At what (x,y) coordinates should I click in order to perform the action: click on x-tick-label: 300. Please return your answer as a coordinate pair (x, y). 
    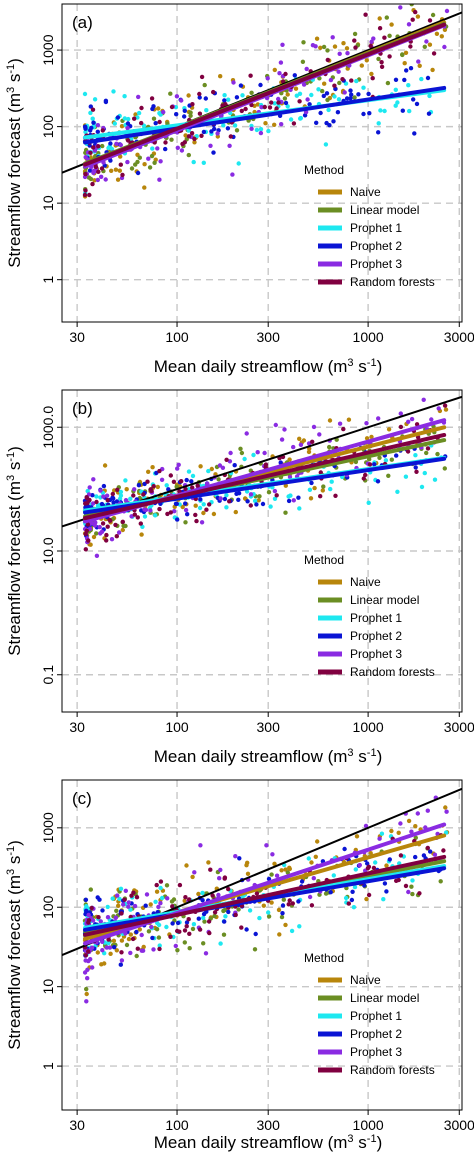
    Looking at the image, I should click on (269, 1125).